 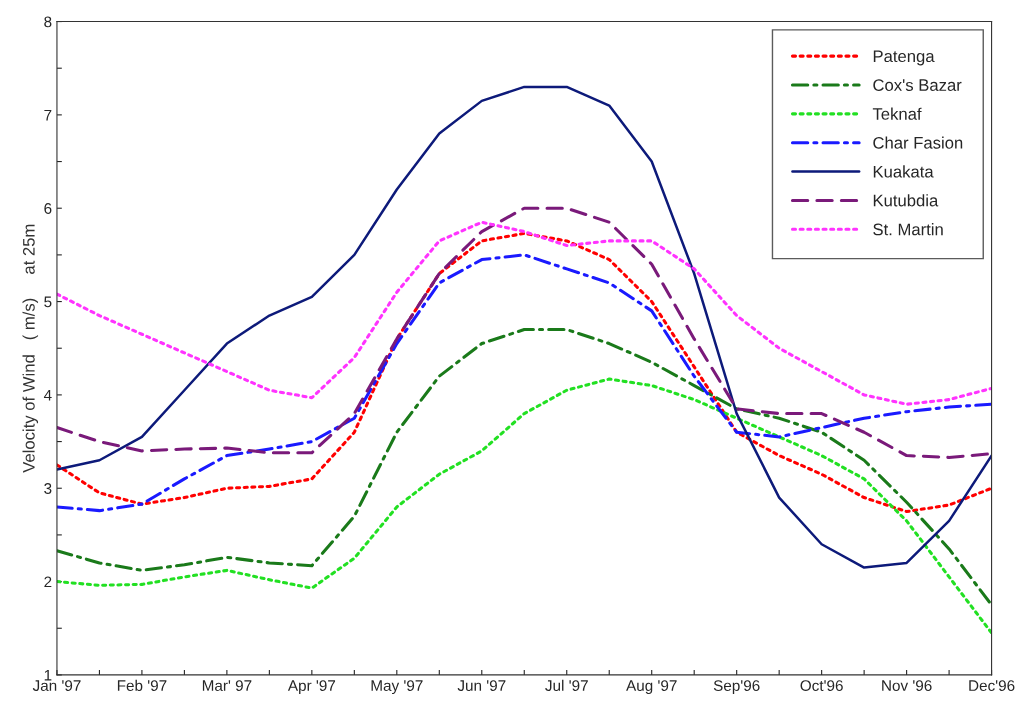 I want to click on x-tick-label: Apr '97, so click(x=311, y=687).